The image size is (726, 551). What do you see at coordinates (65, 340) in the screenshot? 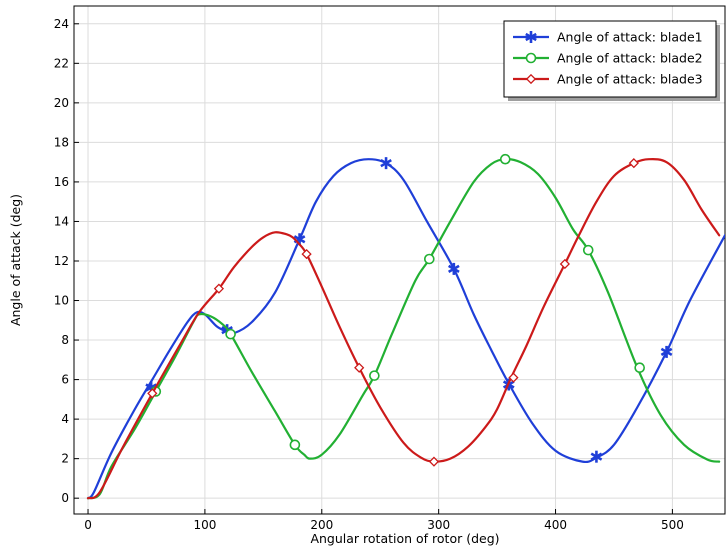
I see `y-tick-label: 8` at bounding box center [65, 340].